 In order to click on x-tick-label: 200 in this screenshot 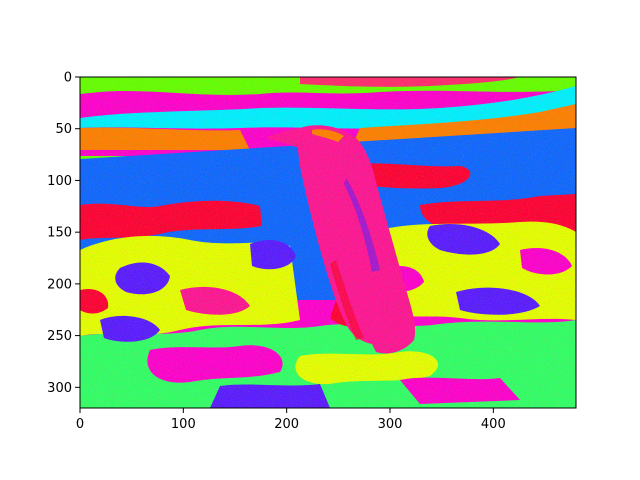, I will do `click(286, 424)`.